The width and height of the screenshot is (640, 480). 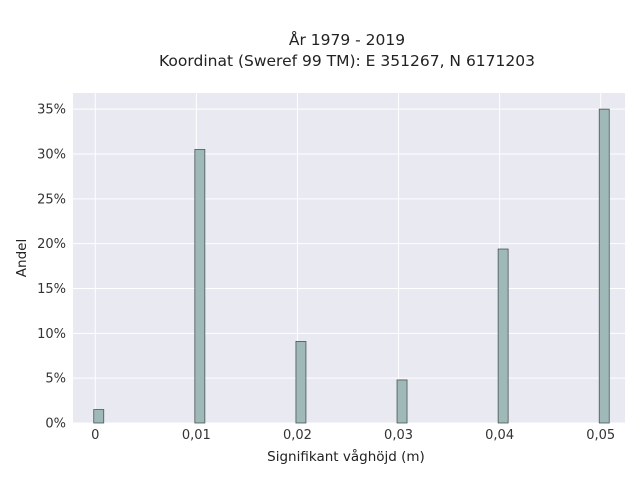 I want to click on bar-0,04, so click(x=503, y=336).